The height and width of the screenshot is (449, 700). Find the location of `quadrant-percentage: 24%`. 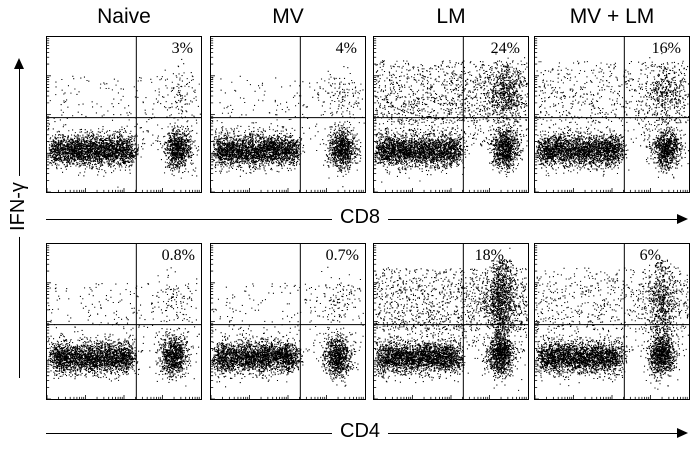

quadrant-percentage: 24% is located at coordinates (505, 48).